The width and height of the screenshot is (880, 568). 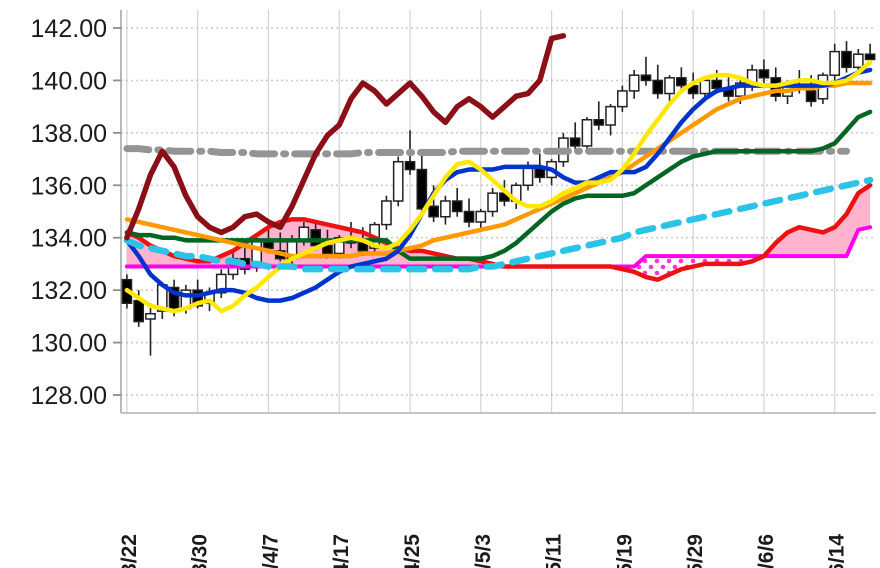 What do you see at coordinates (837, 551) in the screenshot?
I see `x-axis-tick: 2023/6/14` at bounding box center [837, 551].